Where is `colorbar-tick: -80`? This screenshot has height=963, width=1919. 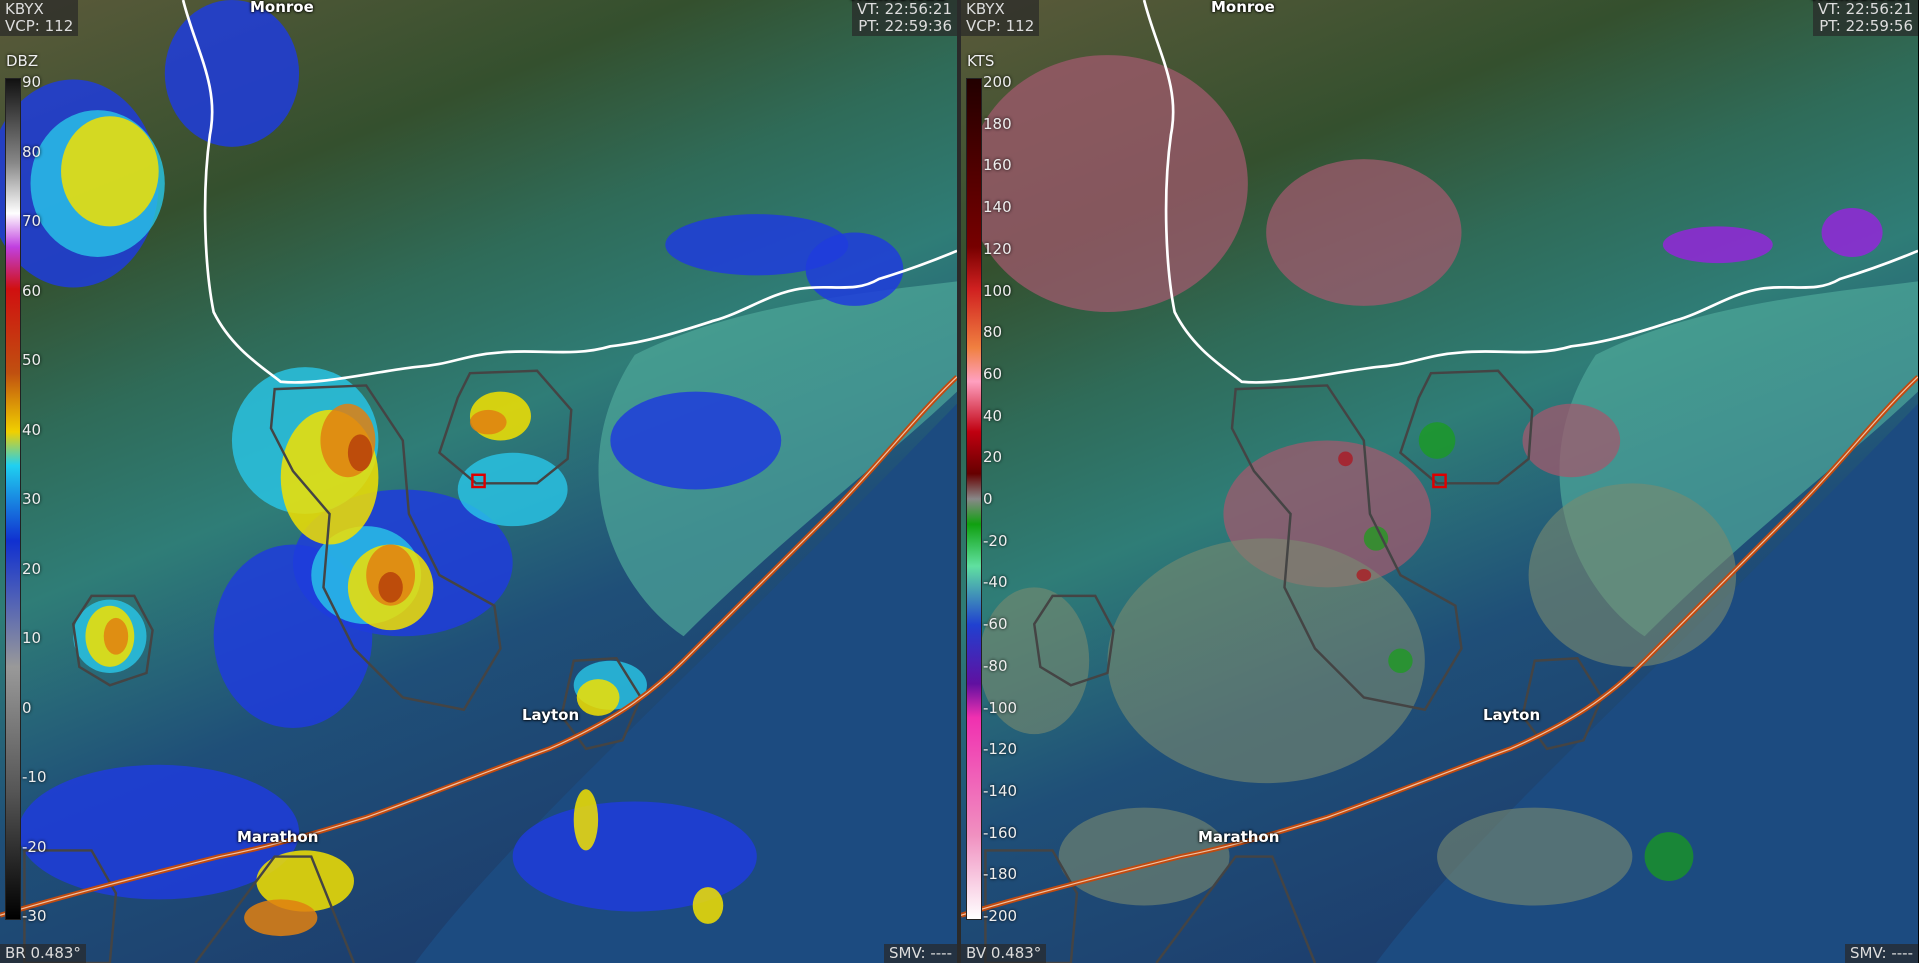
colorbar-tick: -80 is located at coordinates (995, 665).